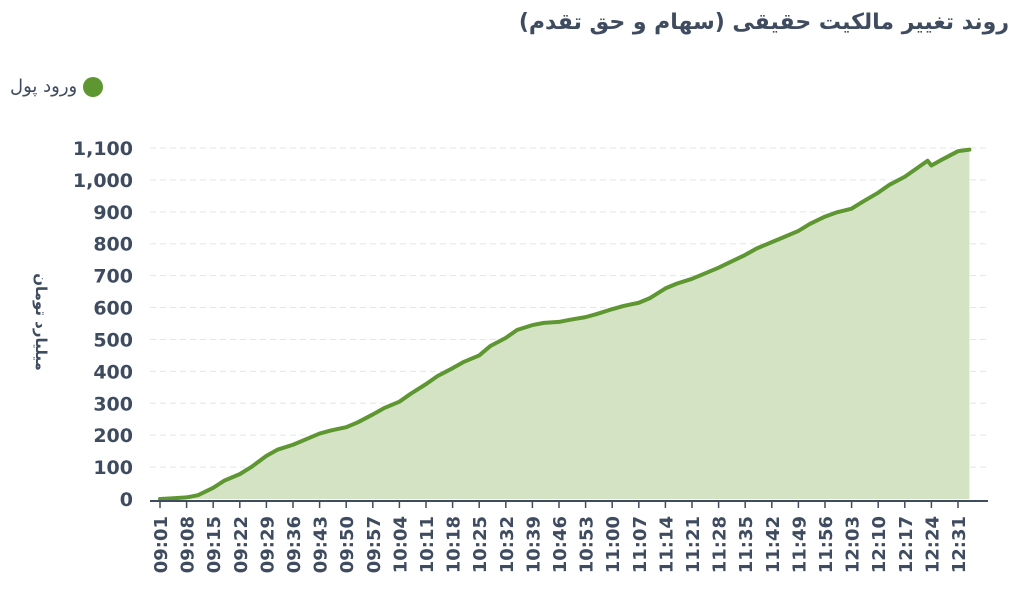 Image resolution: width=1021 pixels, height=597 pixels. What do you see at coordinates (41, 322) in the screenshot?
I see `y-axis-title: میلیارد تومان` at bounding box center [41, 322].